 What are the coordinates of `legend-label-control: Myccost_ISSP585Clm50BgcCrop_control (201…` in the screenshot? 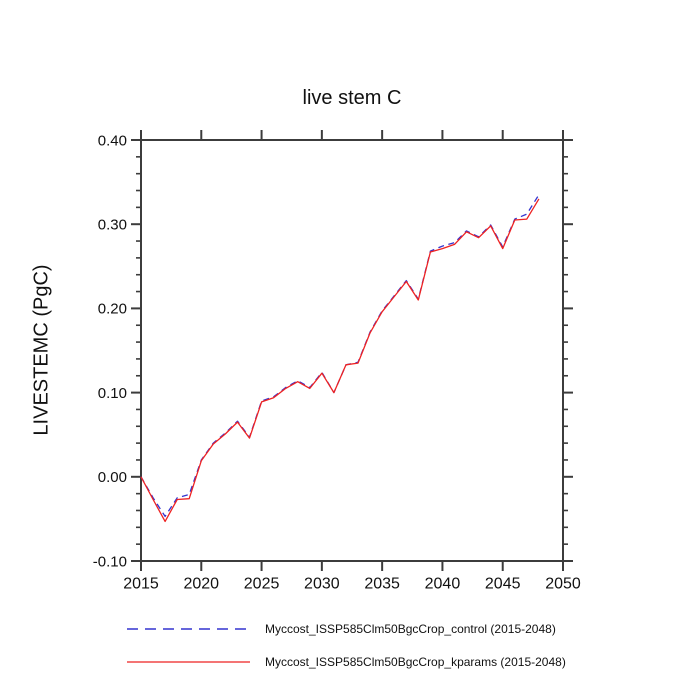 It's located at (410, 629).